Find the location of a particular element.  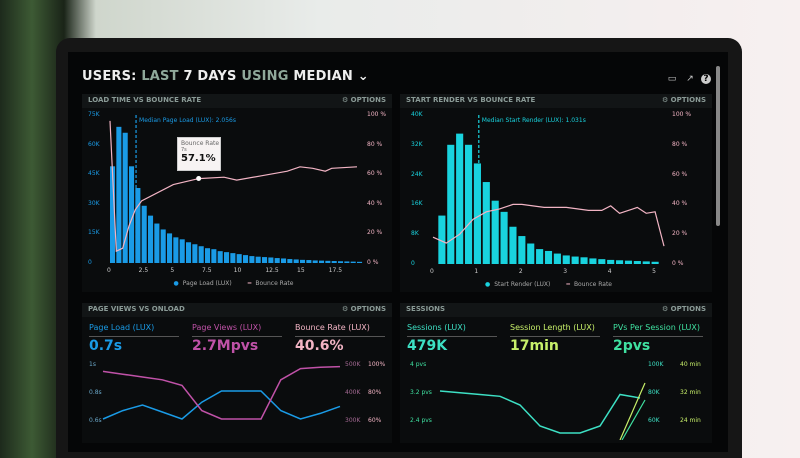

session-length-line is located at coordinates (632, 411).